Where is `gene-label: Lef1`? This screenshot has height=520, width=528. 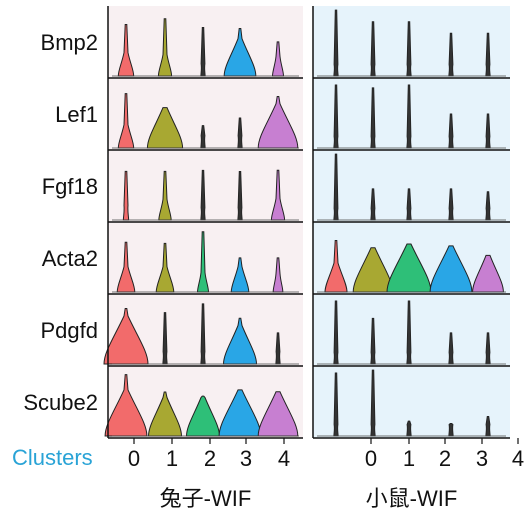 gene-label: Lef1 is located at coordinates (76, 114).